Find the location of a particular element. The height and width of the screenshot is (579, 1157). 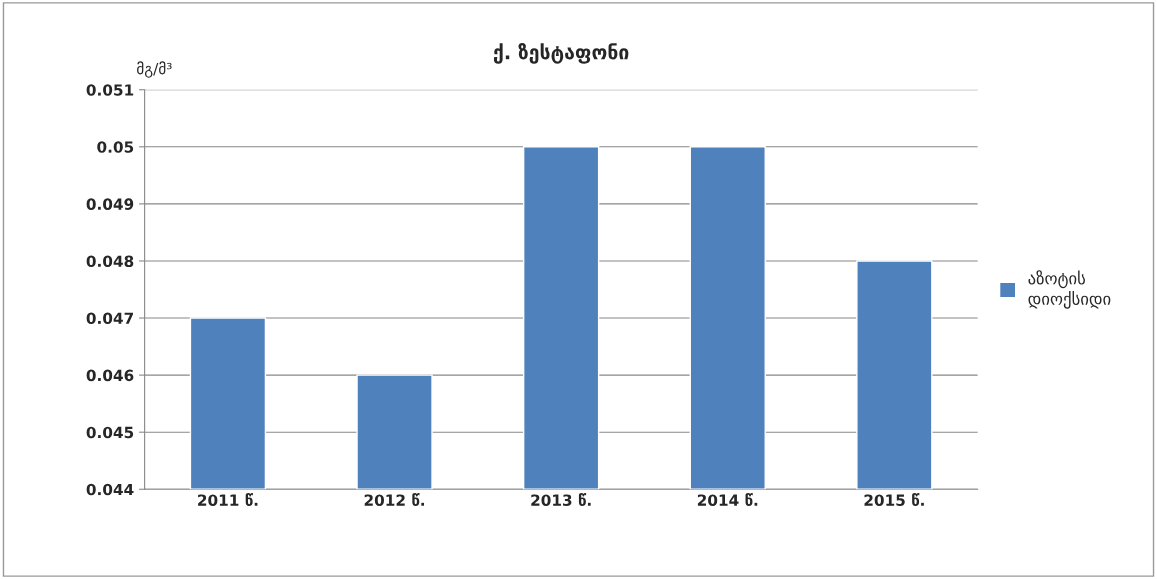

x-tick-label: 2012 წ. is located at coordinates (394, 499).